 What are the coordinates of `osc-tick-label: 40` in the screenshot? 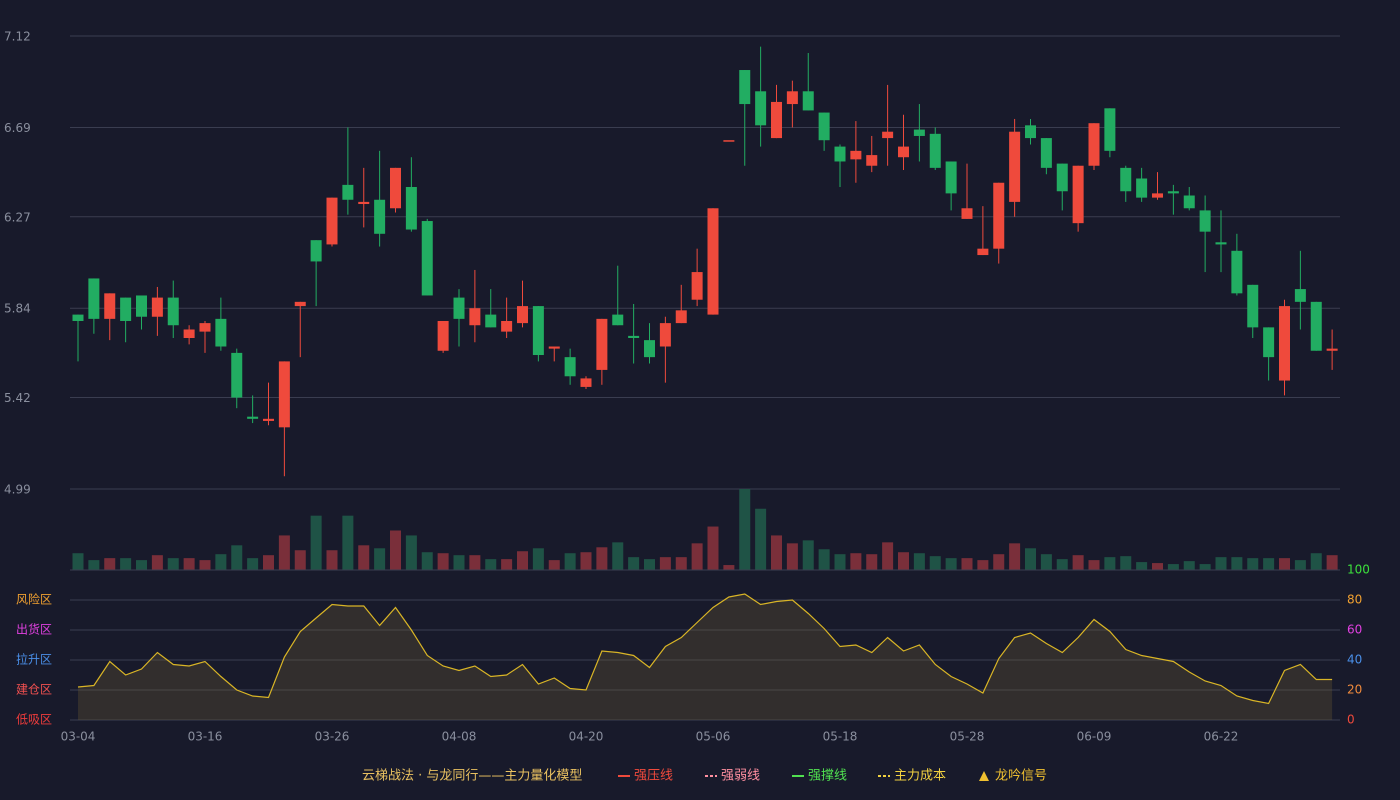 It's located at (1354, 660).